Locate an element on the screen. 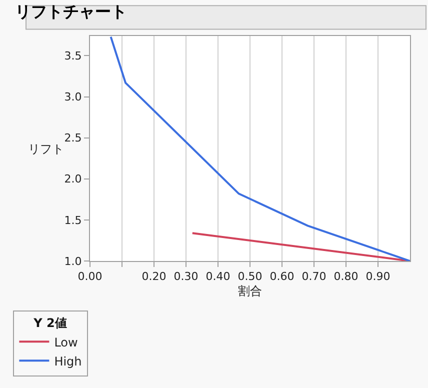  y-axis-title: リフト is located at coordinates (46, 149).